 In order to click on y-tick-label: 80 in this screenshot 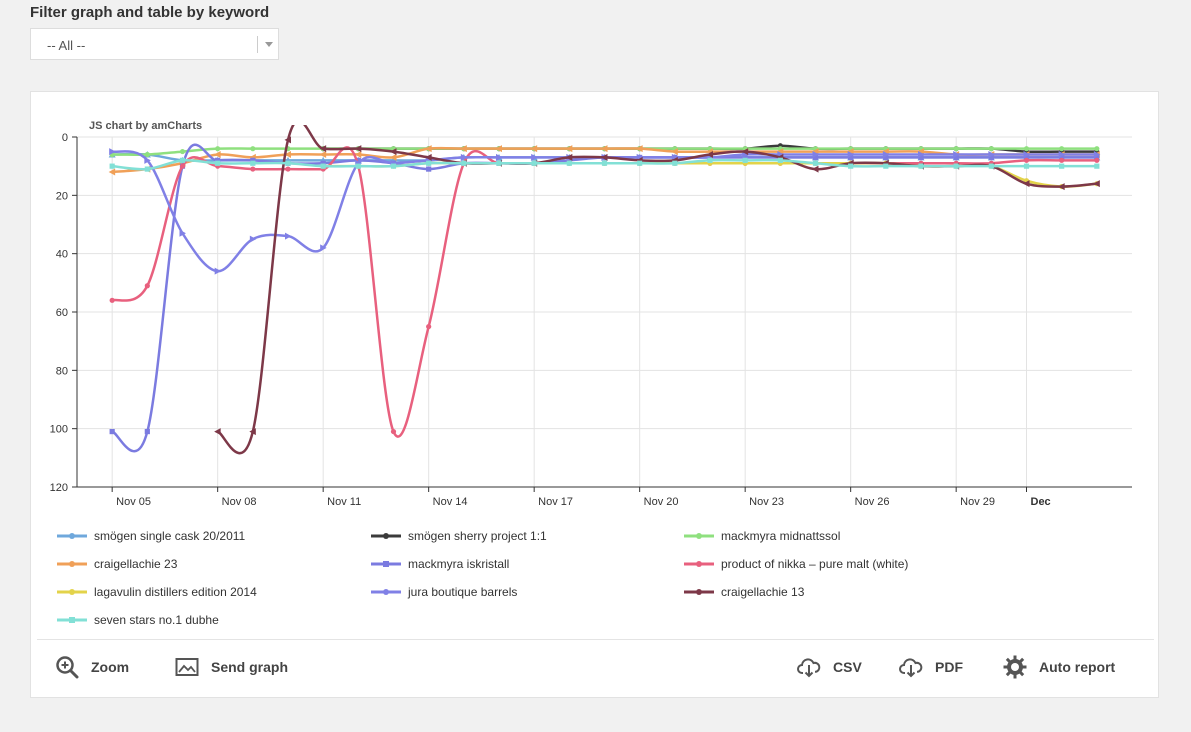, I will do `click(62, 371)`.